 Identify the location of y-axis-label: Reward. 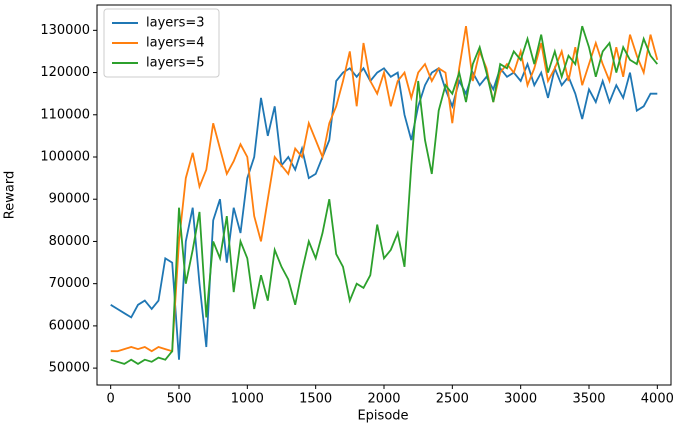
(10, 195).